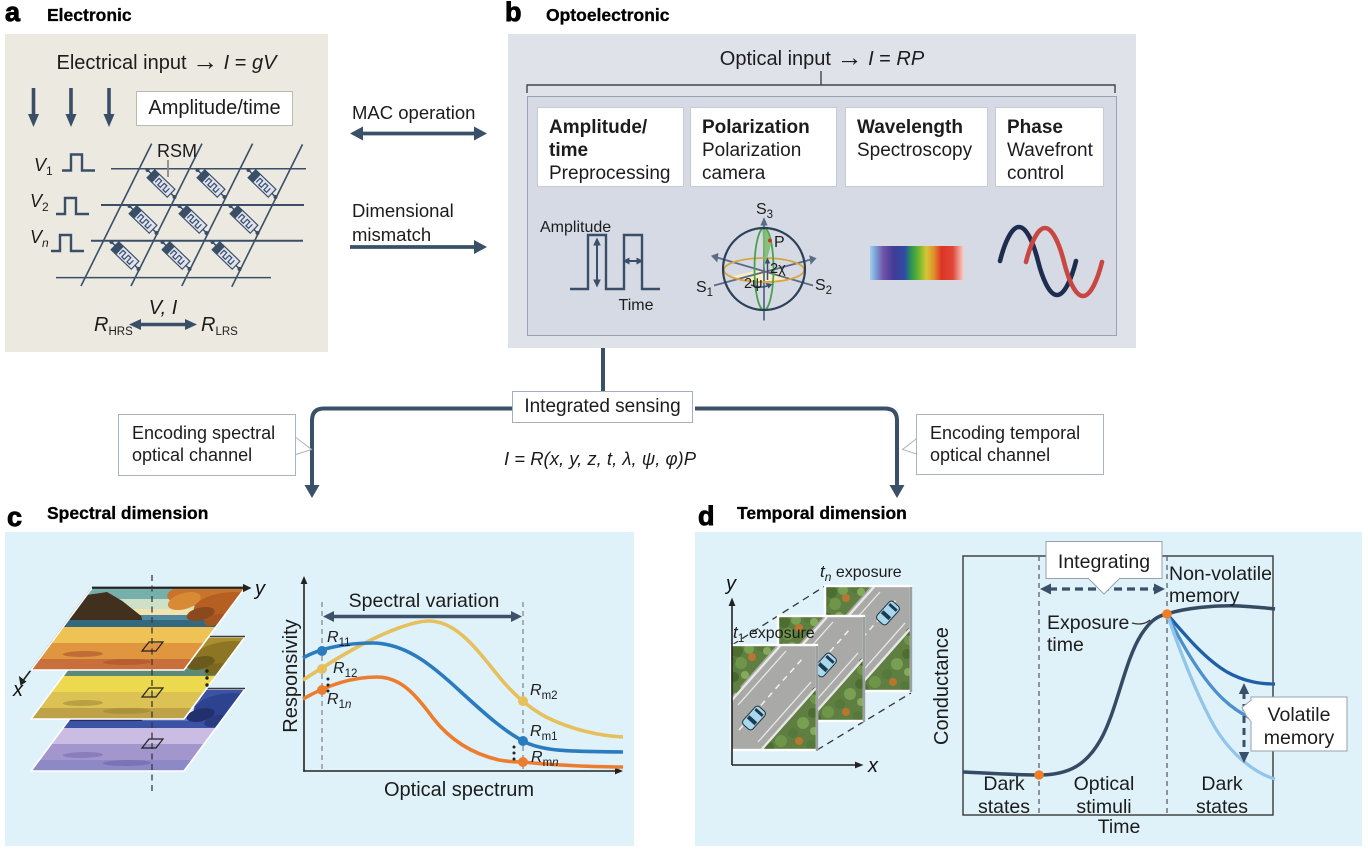 The width and height of the screenshot is (1368, 852). Describe the element at coordinates (163, 308) in the screenshot. I see `svg-text: V, I` at that location.